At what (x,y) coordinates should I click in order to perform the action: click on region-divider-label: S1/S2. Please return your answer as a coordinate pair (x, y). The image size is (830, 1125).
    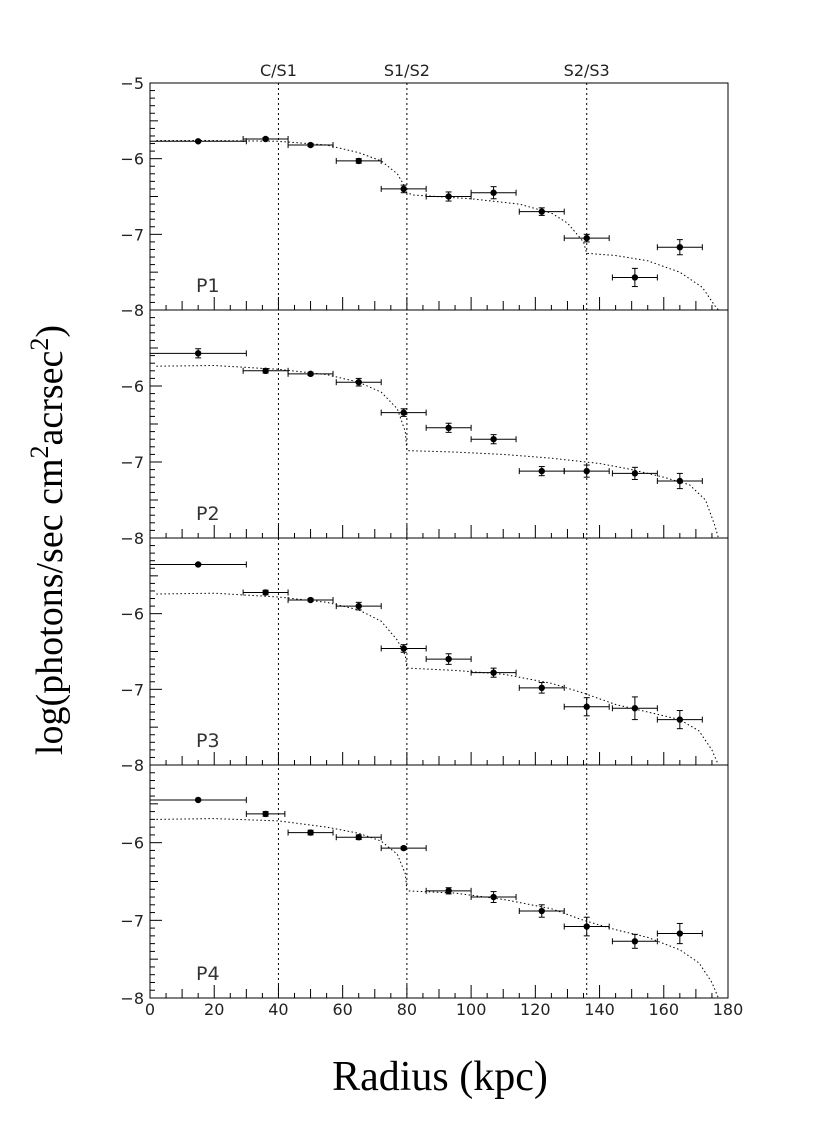
    Looking at the image, I should click on (407, 70).